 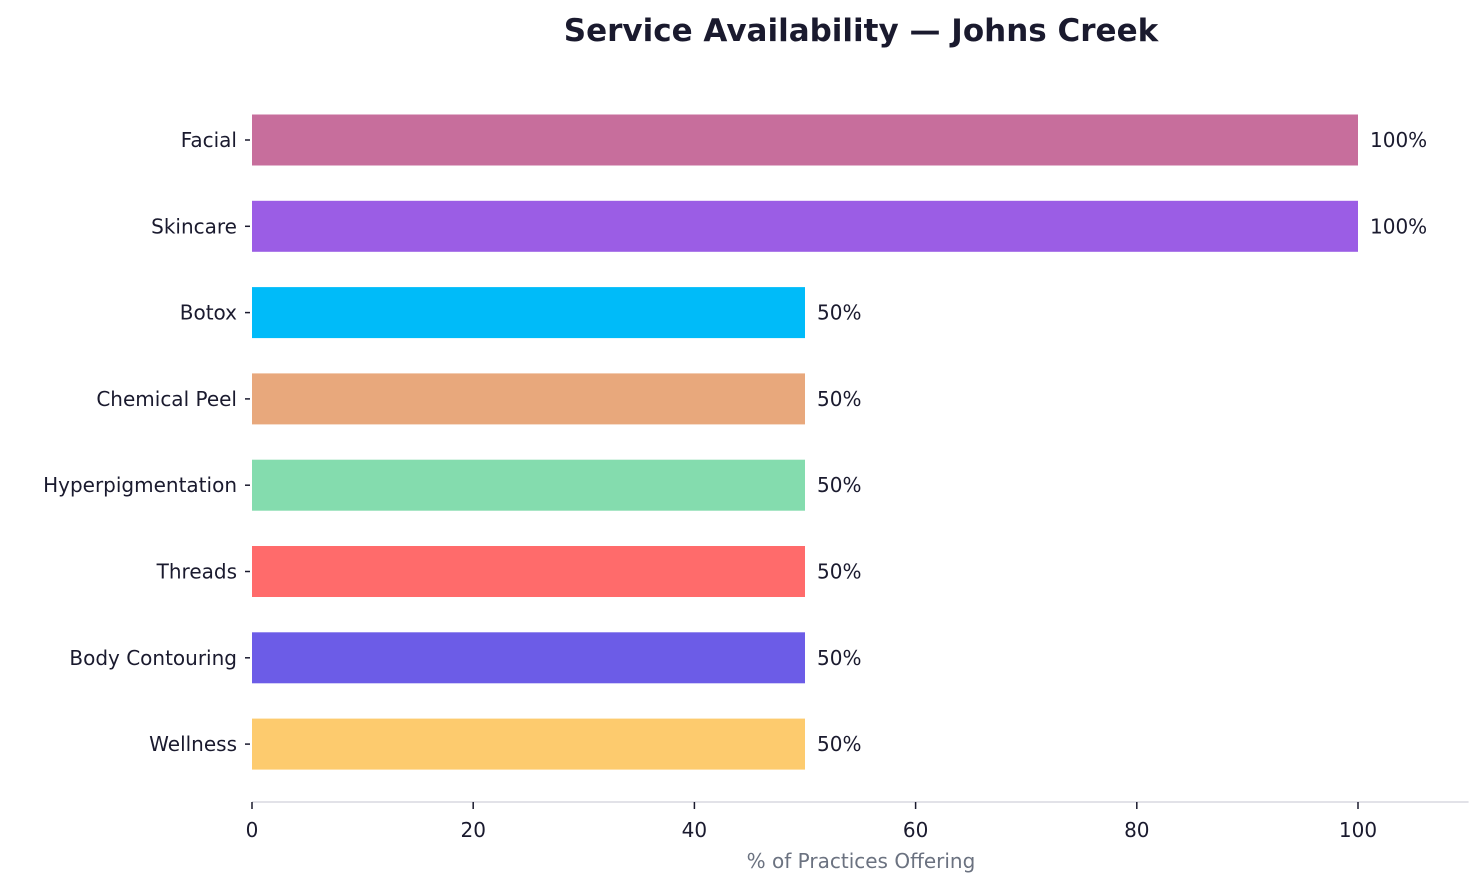 I want to click on bar-threads, so click(x=528, y=571).